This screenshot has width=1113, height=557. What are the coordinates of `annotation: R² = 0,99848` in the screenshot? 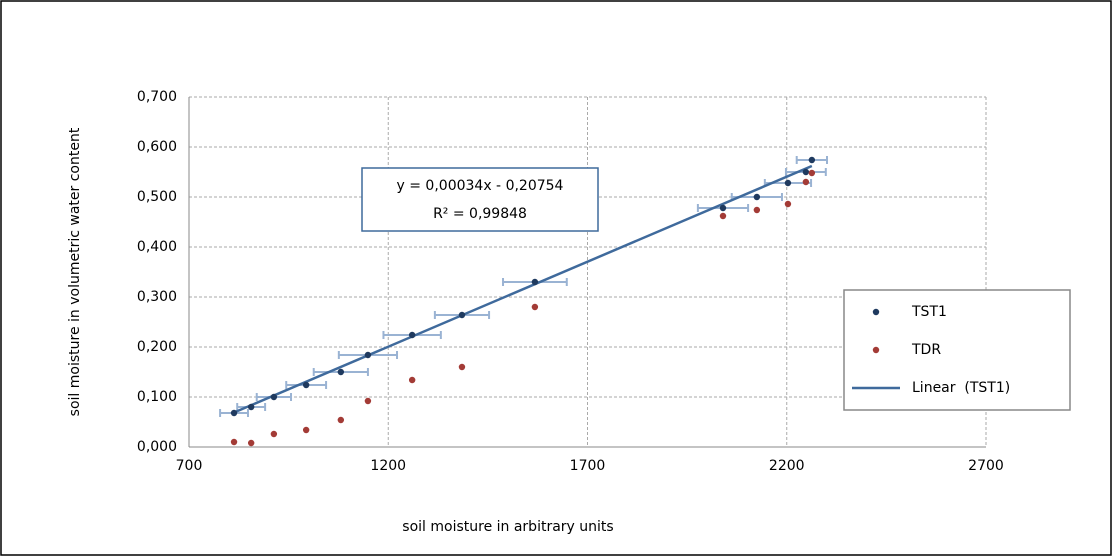 It's located at (480, 214).